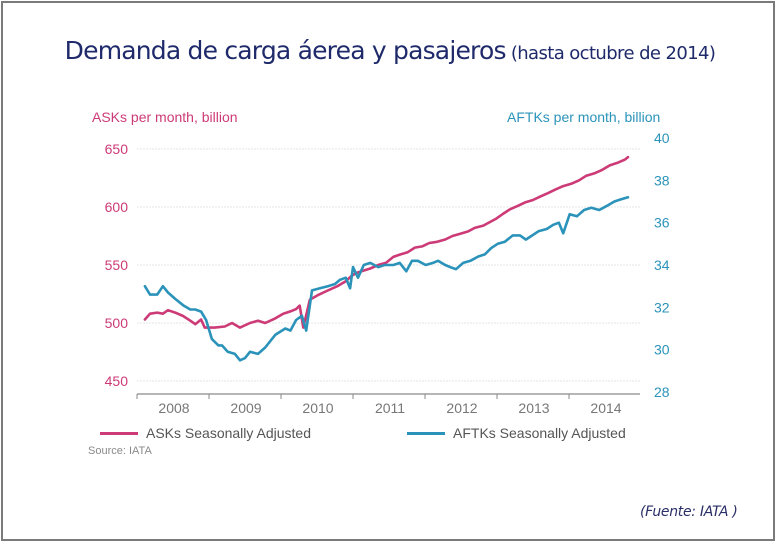 The width and height of the screenshot is (780, 546). I want to click on legend-swatch-aftks, so click(426, 433).